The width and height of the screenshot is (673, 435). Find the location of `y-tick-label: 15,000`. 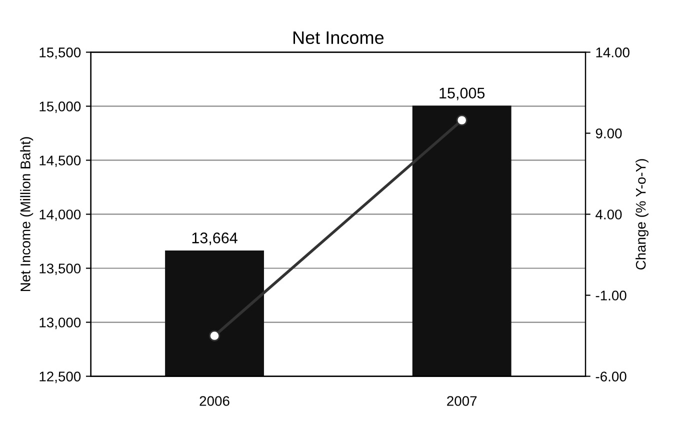

y-tick-label: 15,000 is located at coordinates (60, 108).